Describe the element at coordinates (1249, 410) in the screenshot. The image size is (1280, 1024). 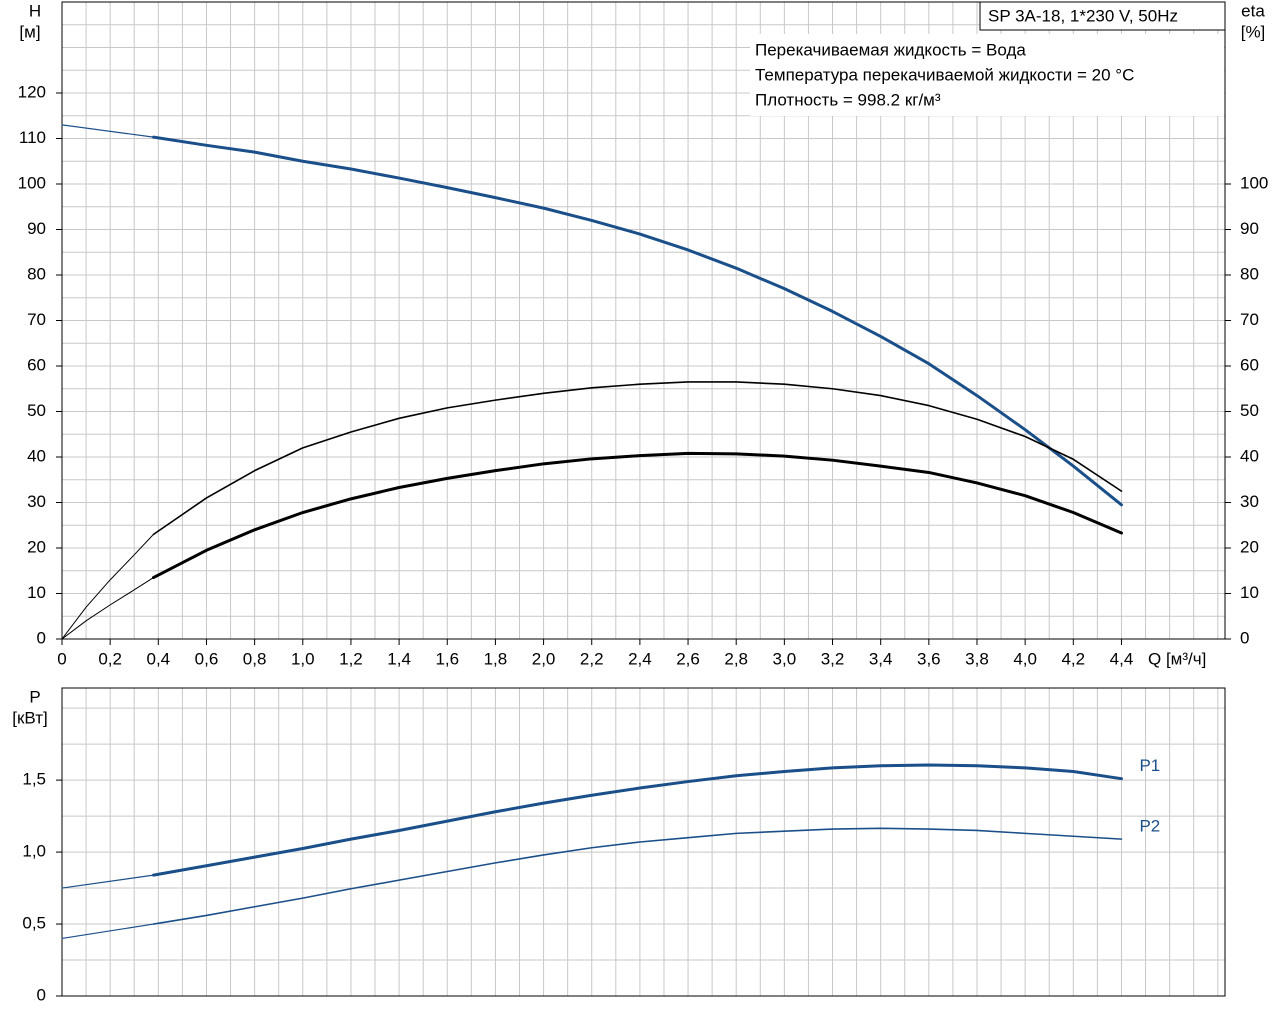
I see `y2-tick-label: 50` at that location.